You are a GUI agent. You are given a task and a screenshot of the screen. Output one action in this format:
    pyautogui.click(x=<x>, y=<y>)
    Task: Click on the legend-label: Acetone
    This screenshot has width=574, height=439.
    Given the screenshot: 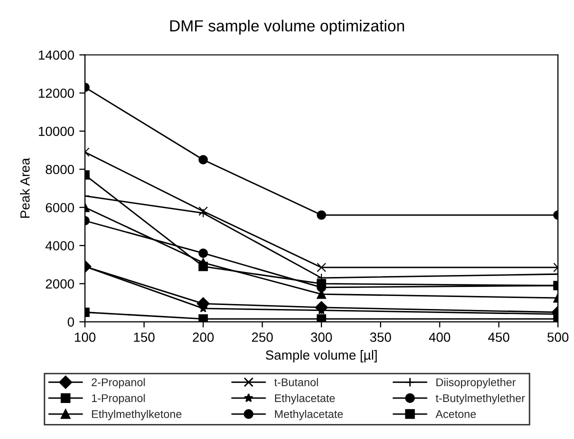 What is the action you would take?
    pyautogui.click(x=456, y=414)
    